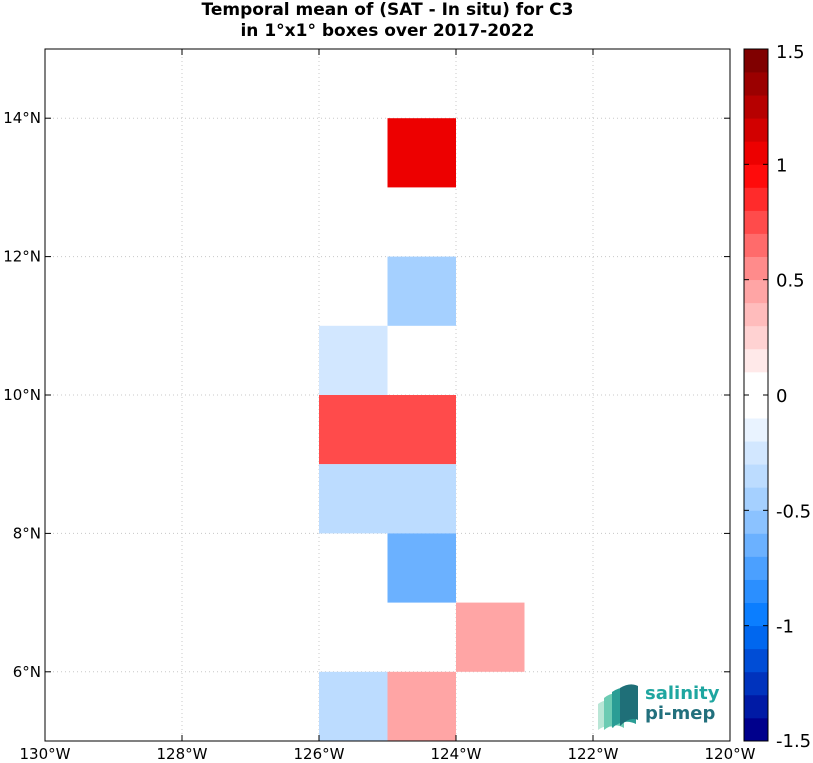  What do you see at coordinates (22, 395) in the screenshot?
I see `y-tick-label: 10°N` at bounding box center [22, 395].